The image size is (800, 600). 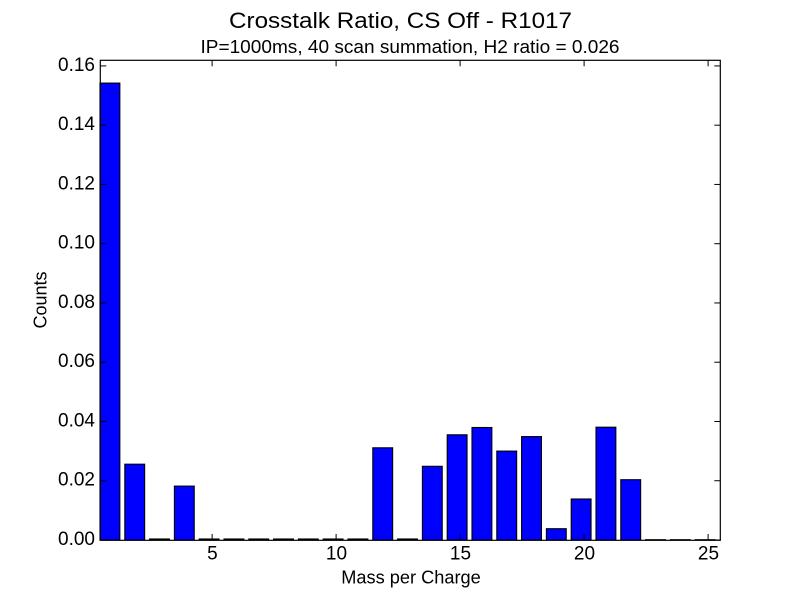 I want to click on svg-text: 0.04, so click(x=76, y=421).